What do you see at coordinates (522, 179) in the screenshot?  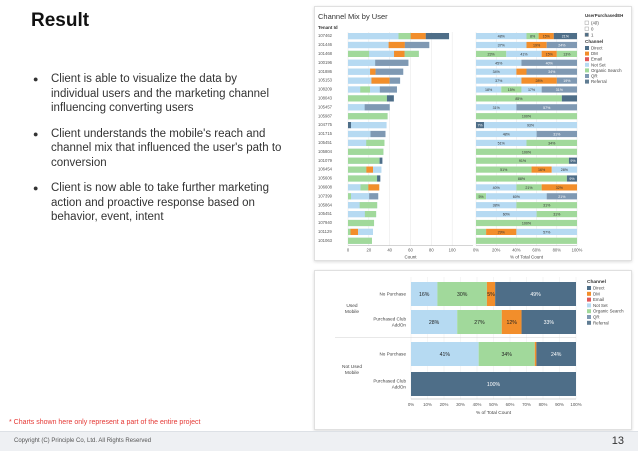 I see `percent-data-label: 88%` at bounding box center [522, 179].